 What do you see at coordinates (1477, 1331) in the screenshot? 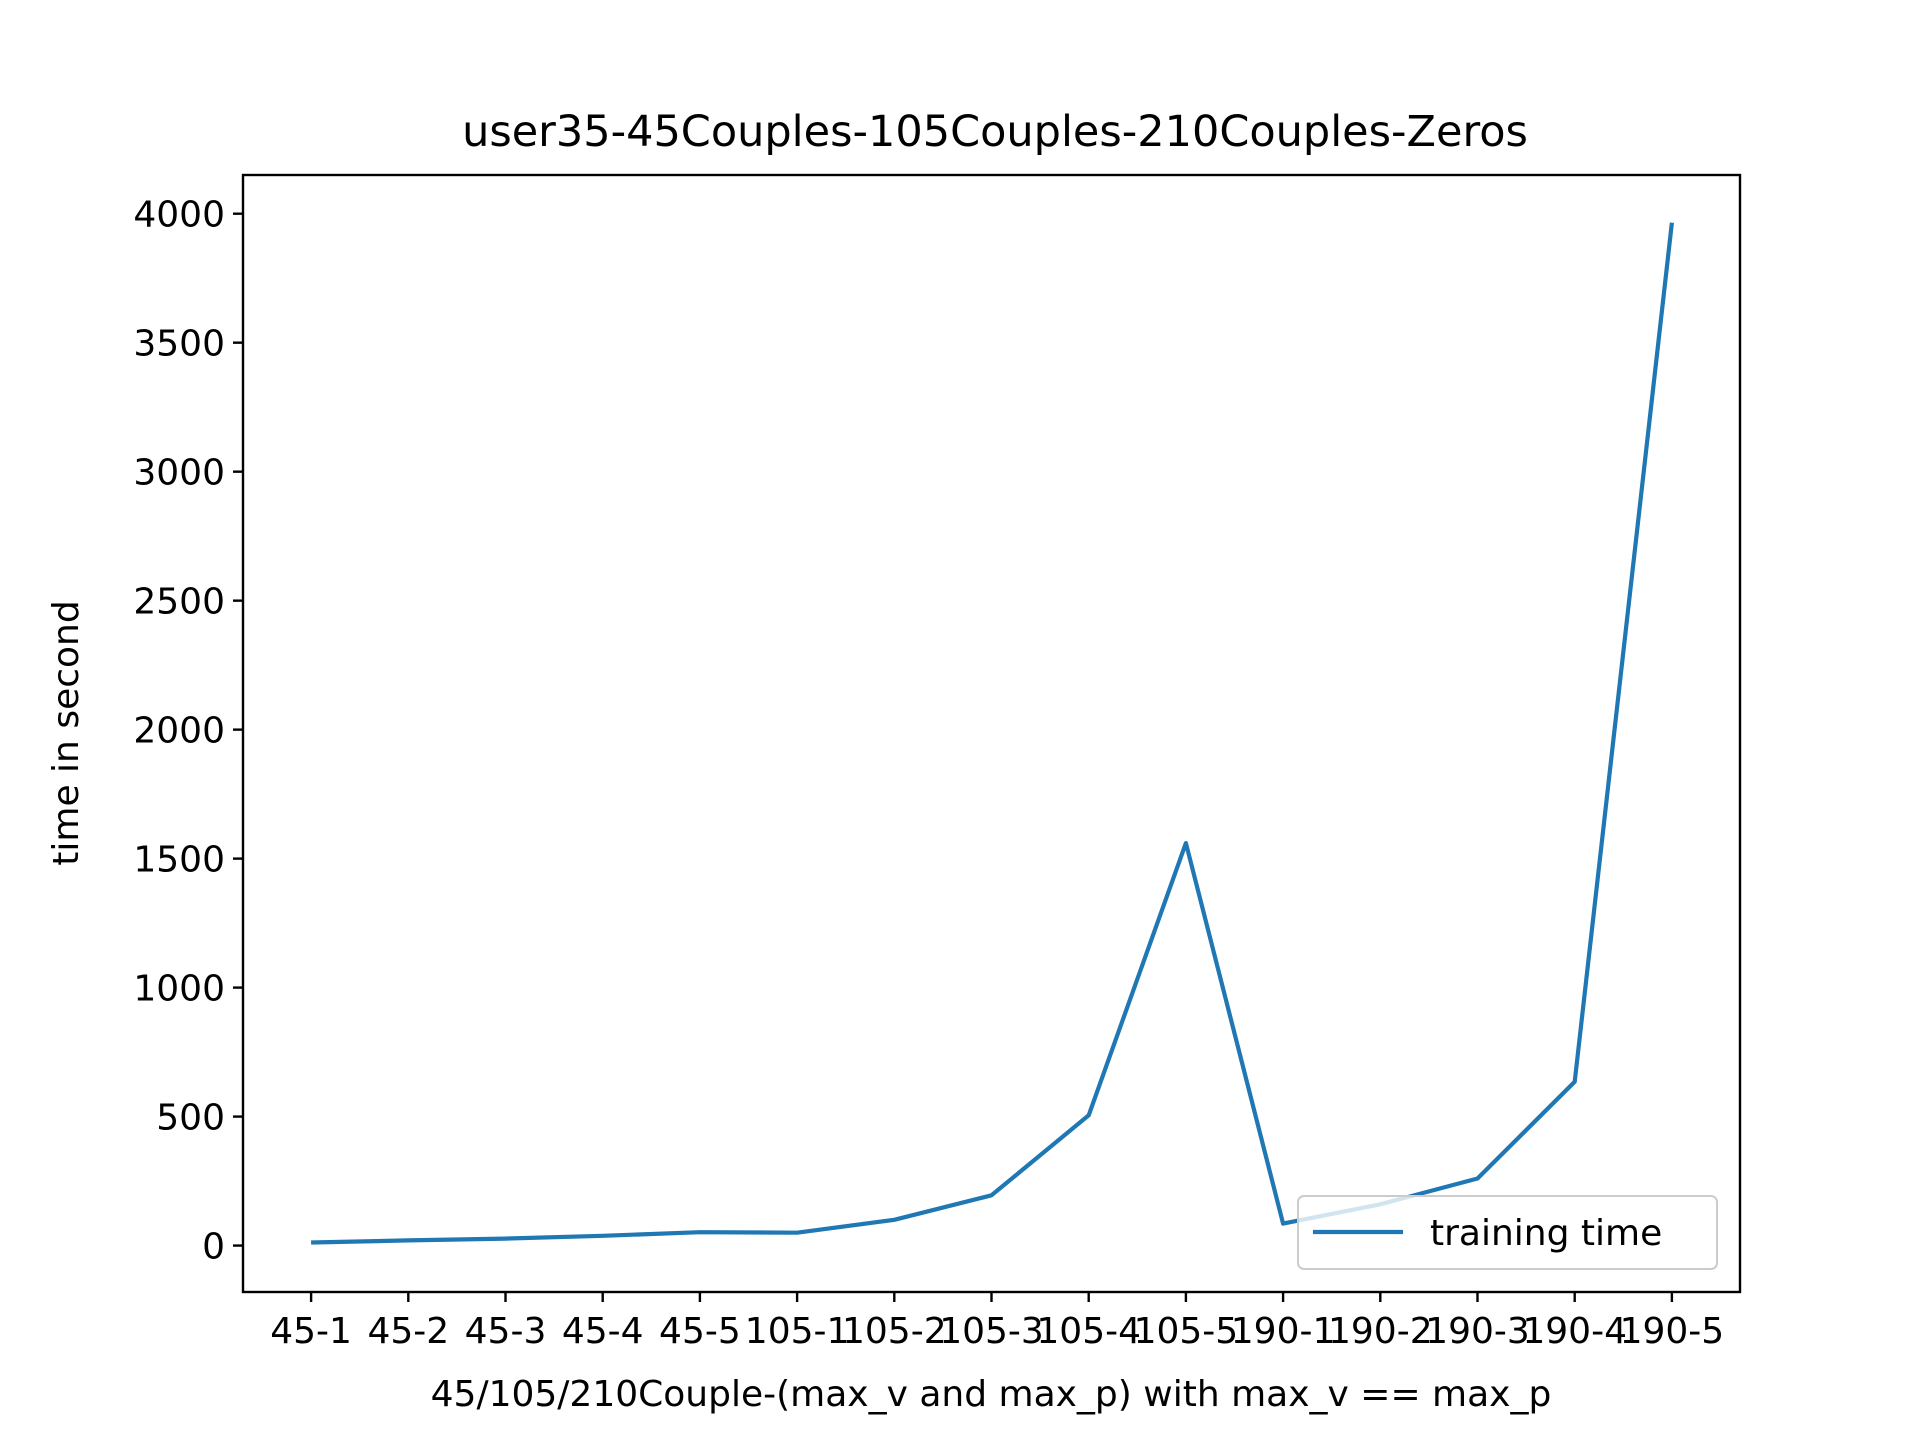
I see `x-tick-label: 190-3` at bounding box center [1477, 1331].